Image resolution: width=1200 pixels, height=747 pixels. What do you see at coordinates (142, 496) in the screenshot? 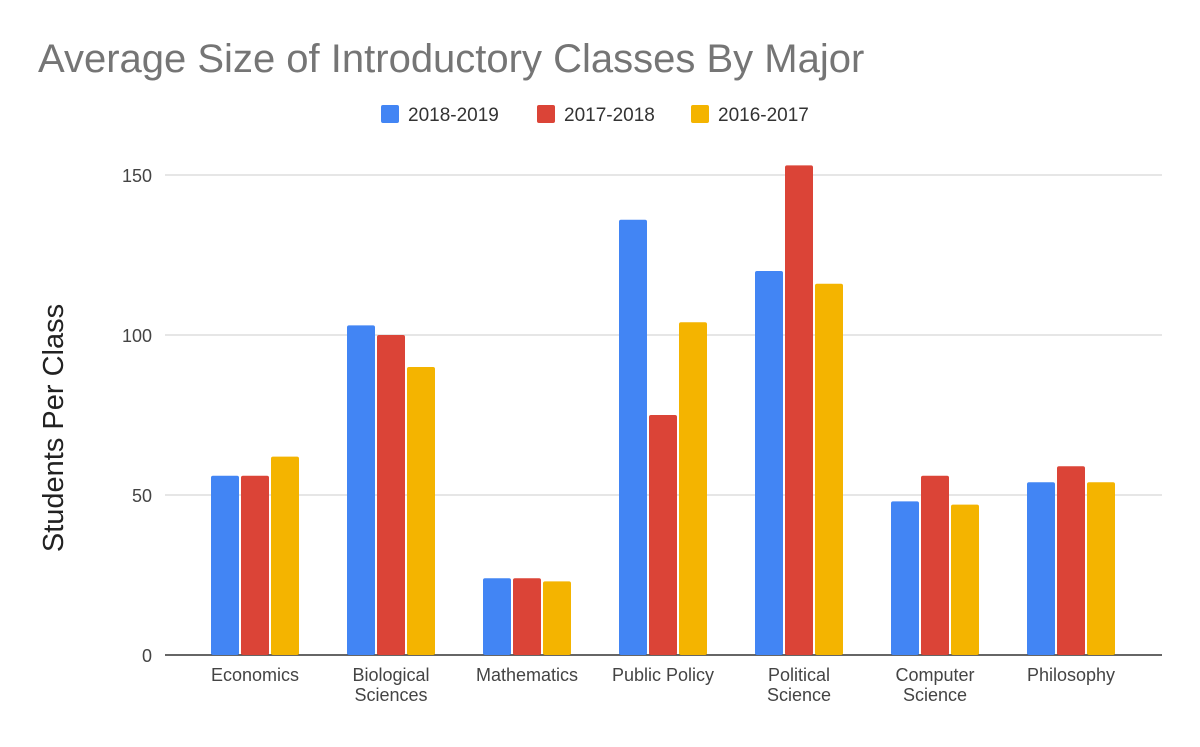
I see `y-tick-label: 50` at bounding box center [142, 496].